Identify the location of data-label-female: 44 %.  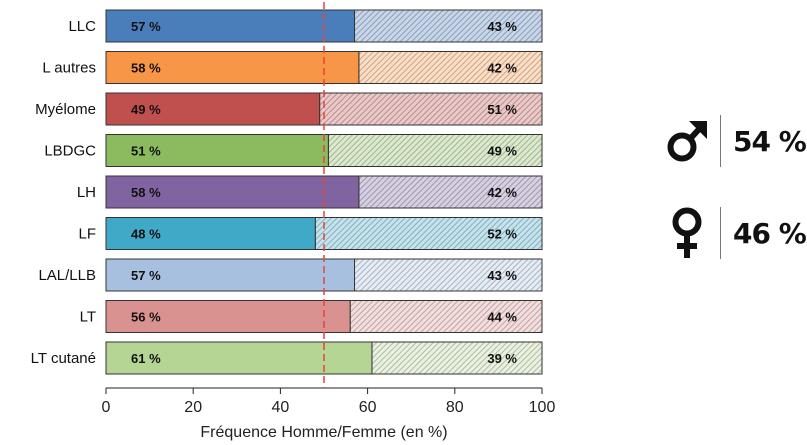
(502, 317).